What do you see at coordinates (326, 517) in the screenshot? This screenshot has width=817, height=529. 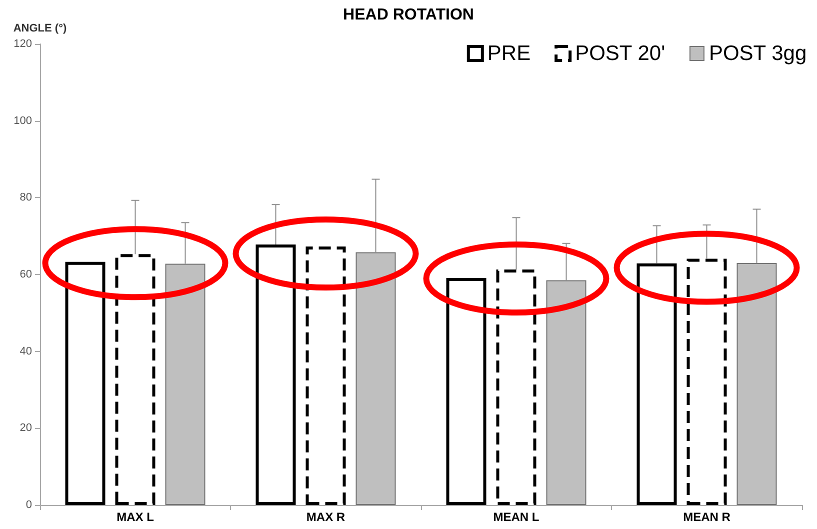 I see `x-tick-label: MAX R` at bounding box center [326, 517].